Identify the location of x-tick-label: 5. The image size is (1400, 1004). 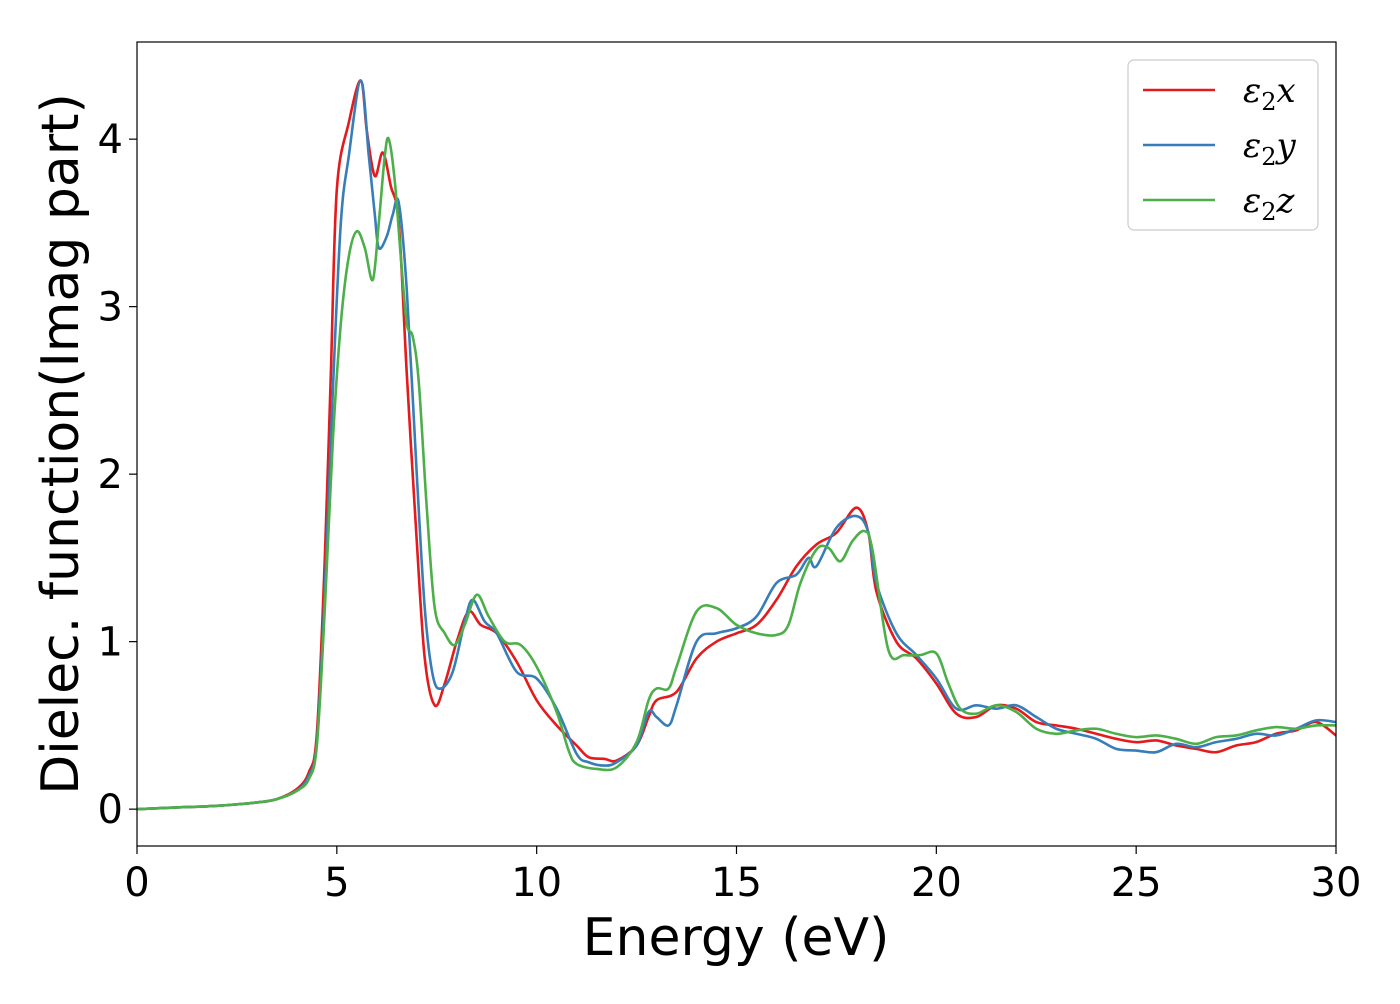
(336, 883).